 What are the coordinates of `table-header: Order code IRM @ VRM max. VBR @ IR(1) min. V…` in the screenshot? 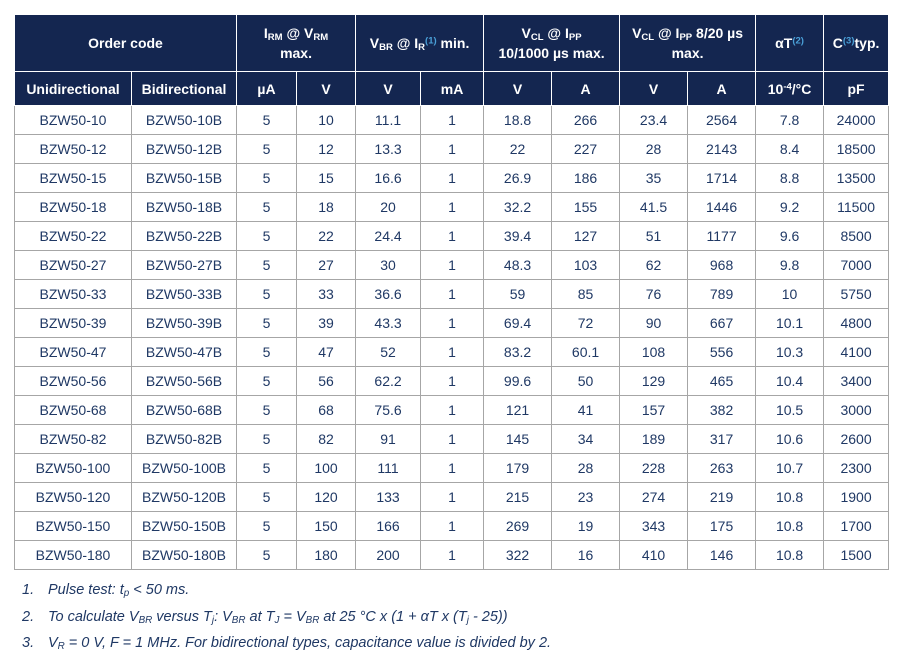 It's located at (451, 60).